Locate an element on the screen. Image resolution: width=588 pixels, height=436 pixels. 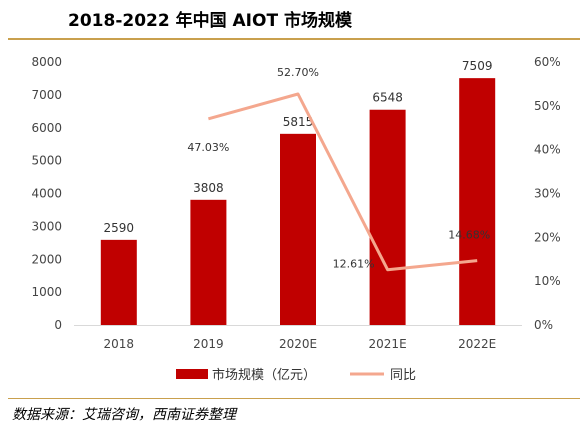
x-tick-label: 2020E is located at coordinates (298, 344).